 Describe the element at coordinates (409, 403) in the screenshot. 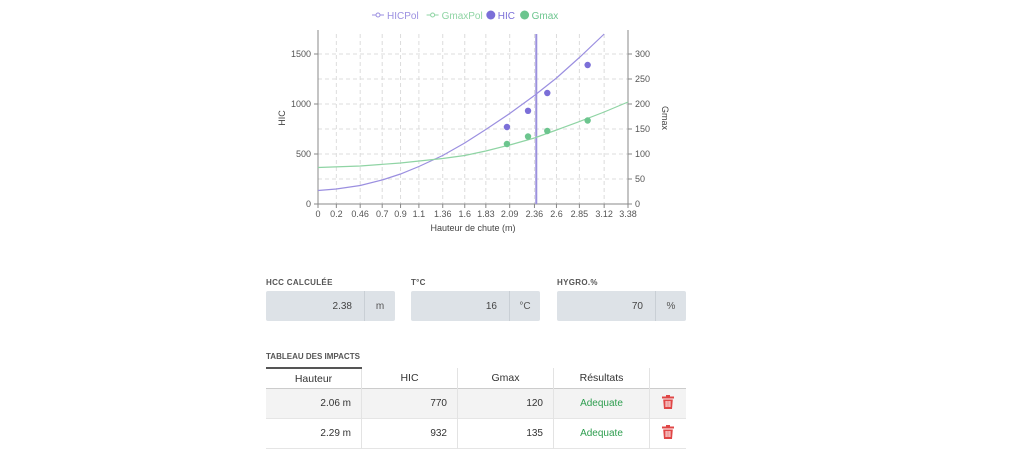

I see `row-hic: 770` at that location.